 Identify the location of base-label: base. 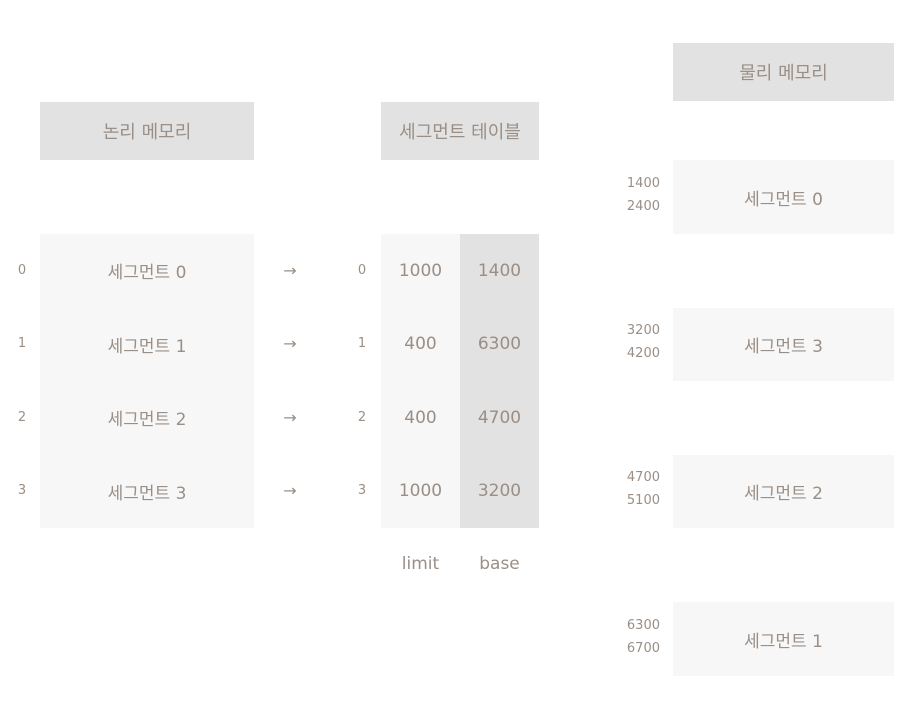
(499, 564).